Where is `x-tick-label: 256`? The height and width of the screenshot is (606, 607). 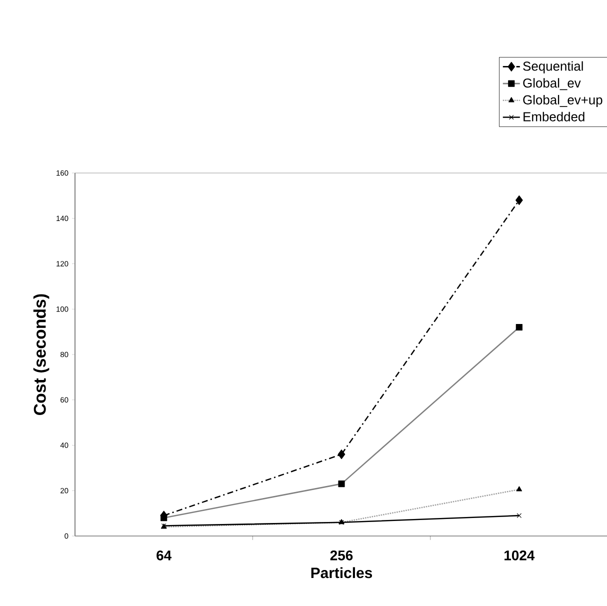
x-tick-label: 256 is located at coordinates (341, 555).